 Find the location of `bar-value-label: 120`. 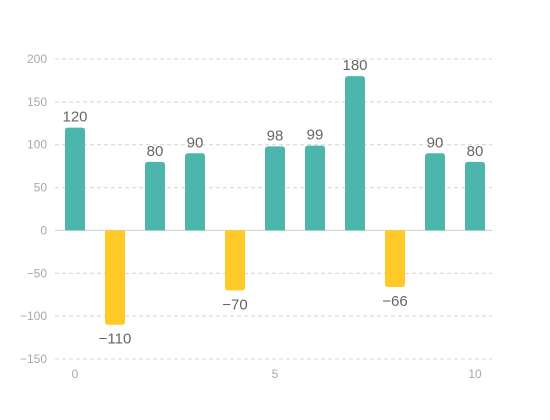

bar-value-label: 120 is located at coordinates (74, 117).